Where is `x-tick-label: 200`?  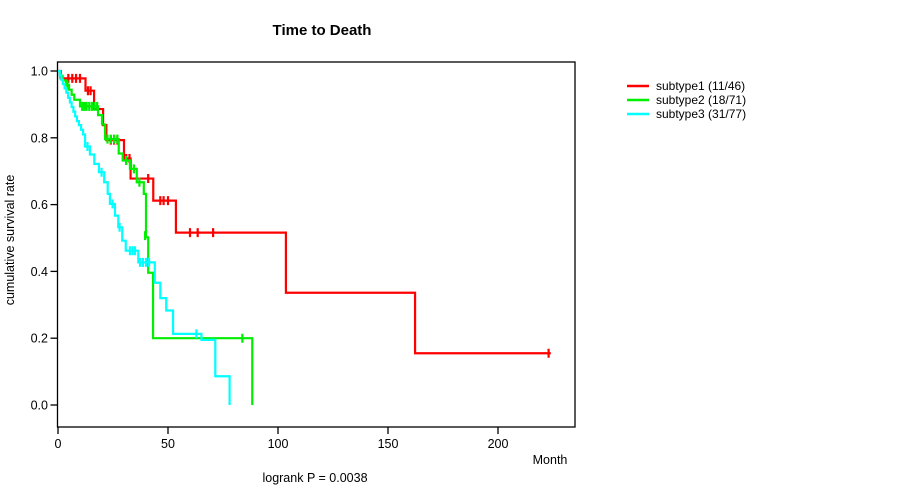 x-tick-label: 200 is located at coordinates (498, 444).